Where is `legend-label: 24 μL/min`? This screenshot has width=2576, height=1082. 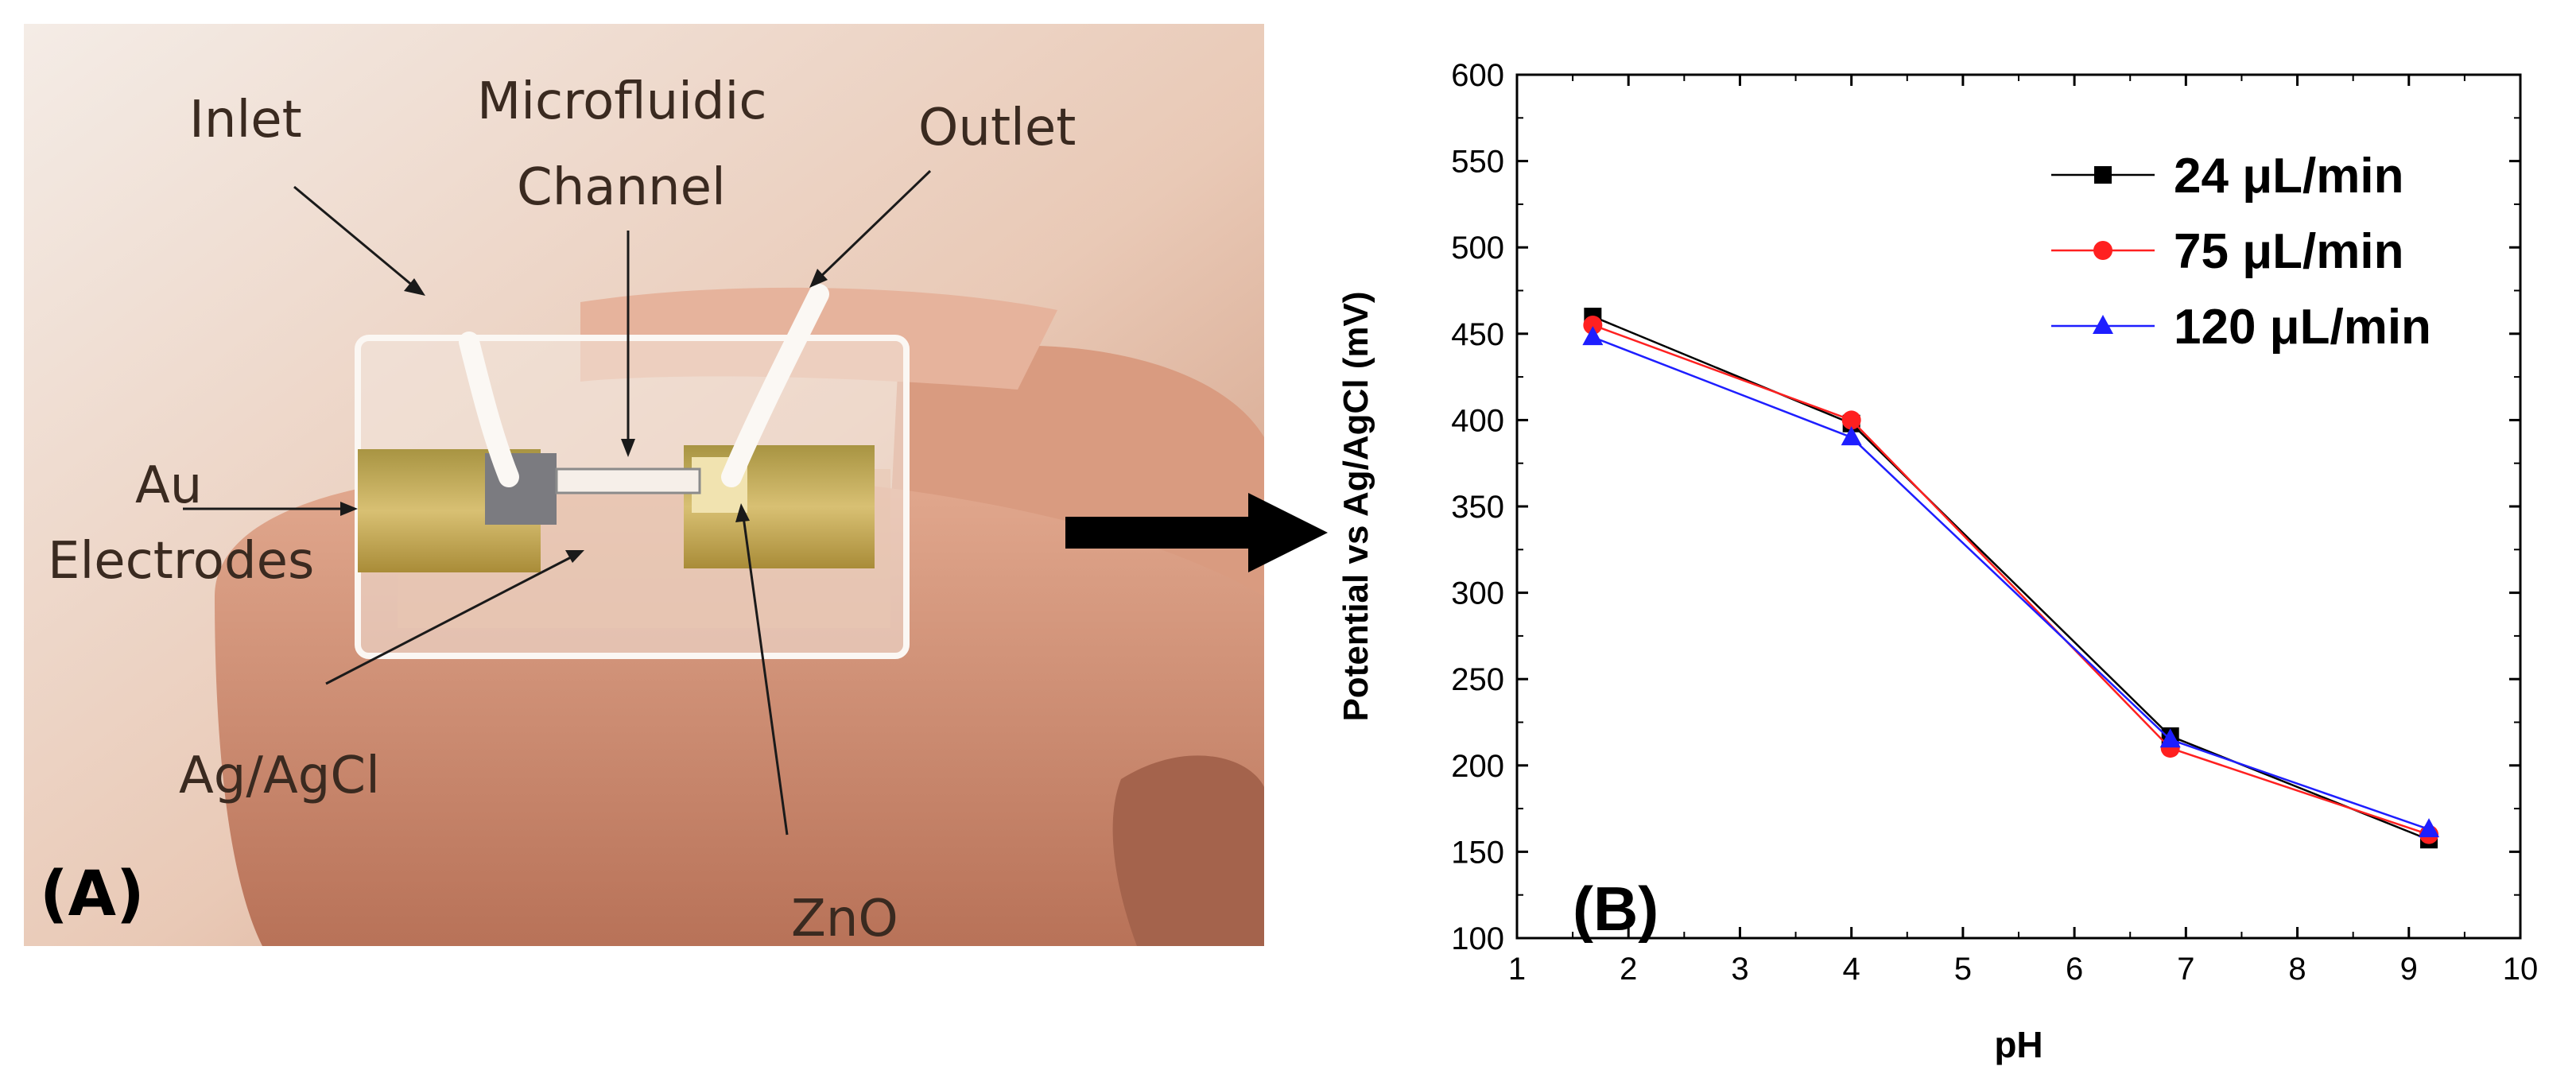
legend-label: 24 μL/min is located at coordinates (2288, 176).